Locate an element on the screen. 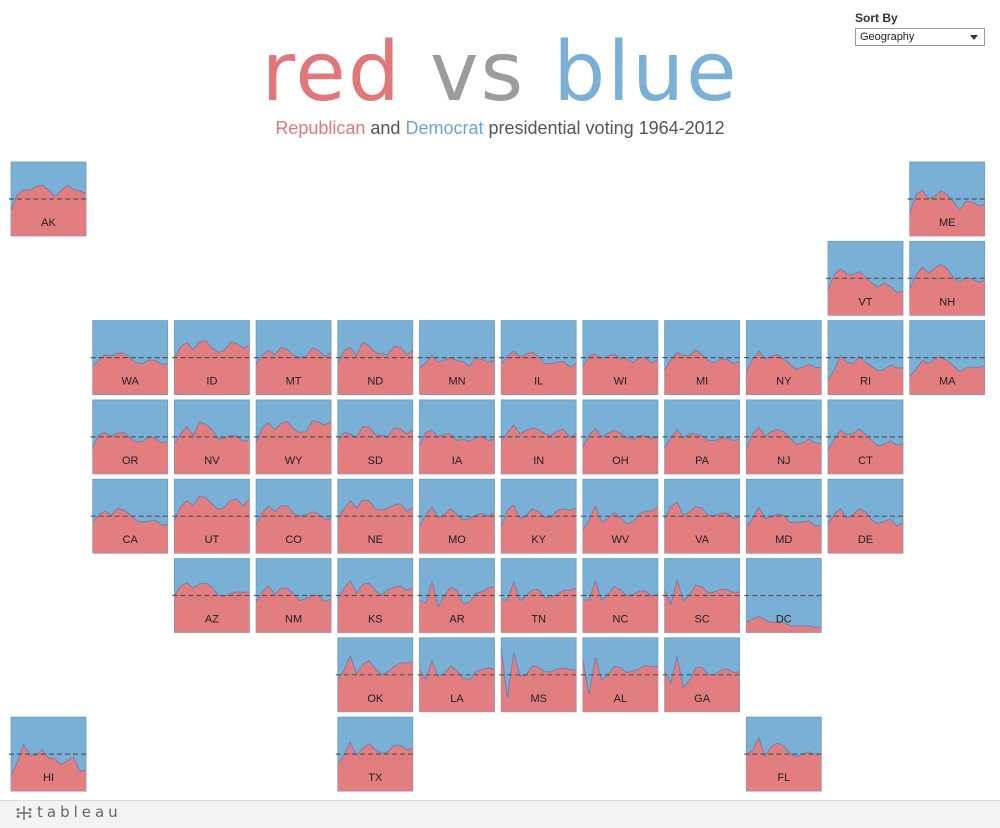 The height and width of the screenshot is (828, 1000). state-tile-ca: CA is located at coordinates (130, 516).